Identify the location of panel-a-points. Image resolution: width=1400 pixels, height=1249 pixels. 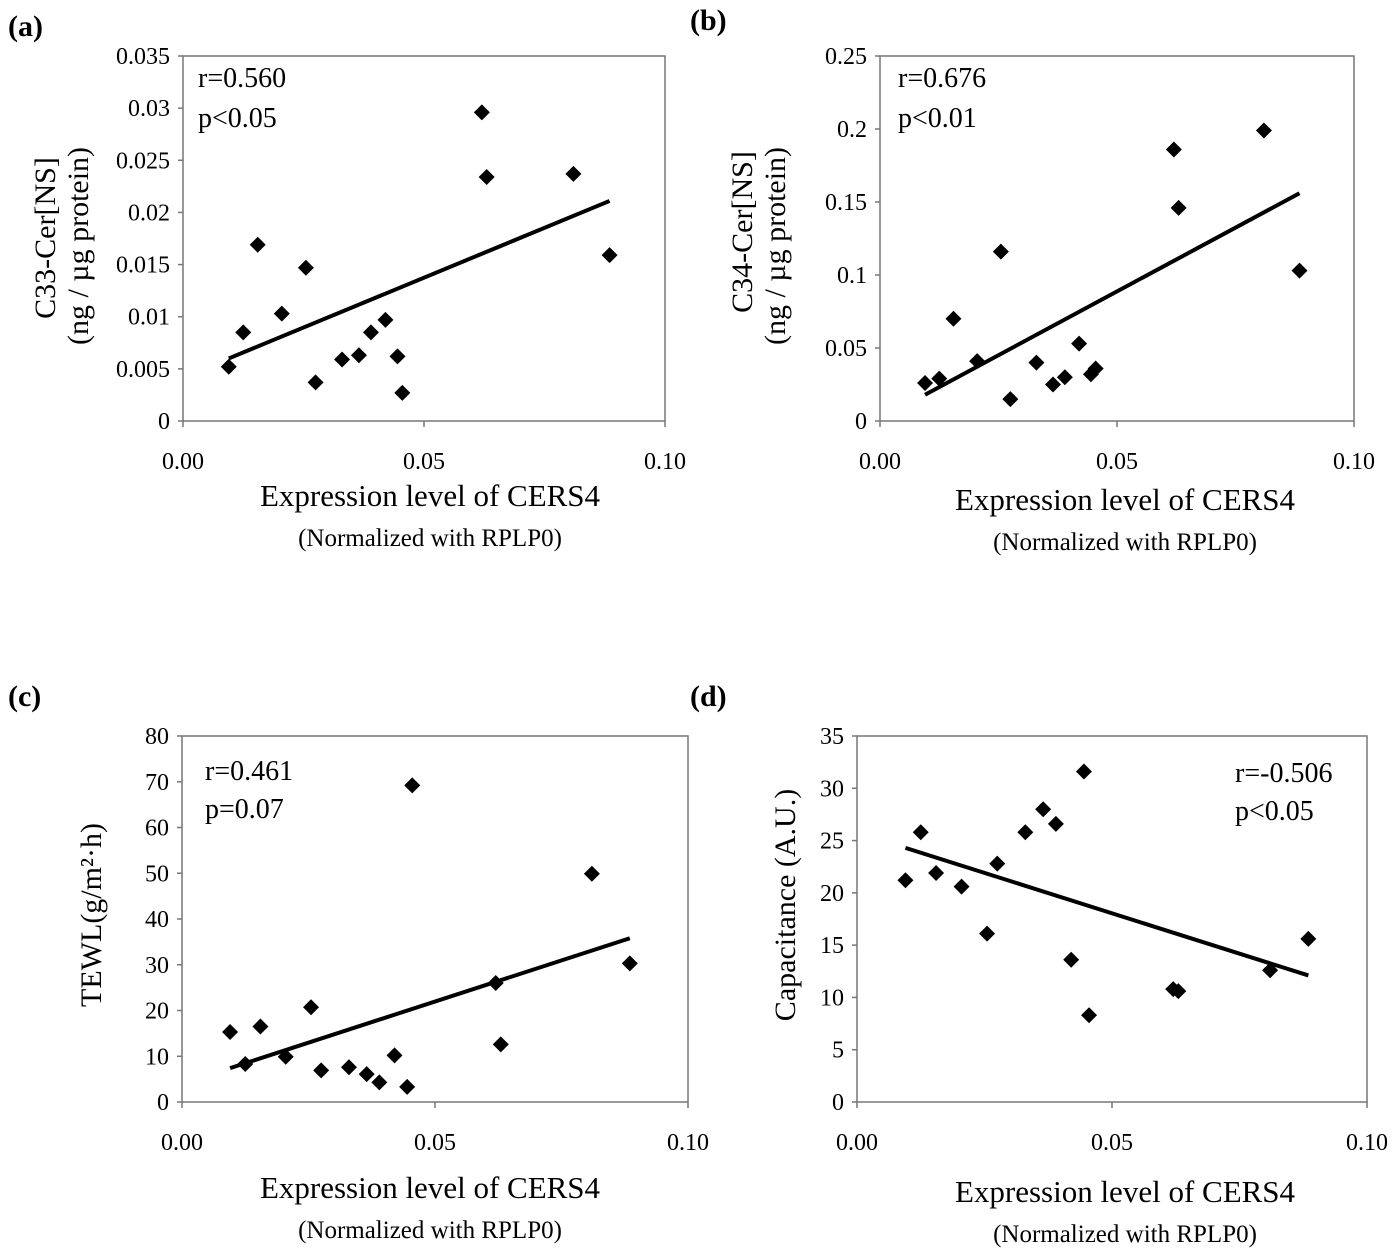
(419, 252).